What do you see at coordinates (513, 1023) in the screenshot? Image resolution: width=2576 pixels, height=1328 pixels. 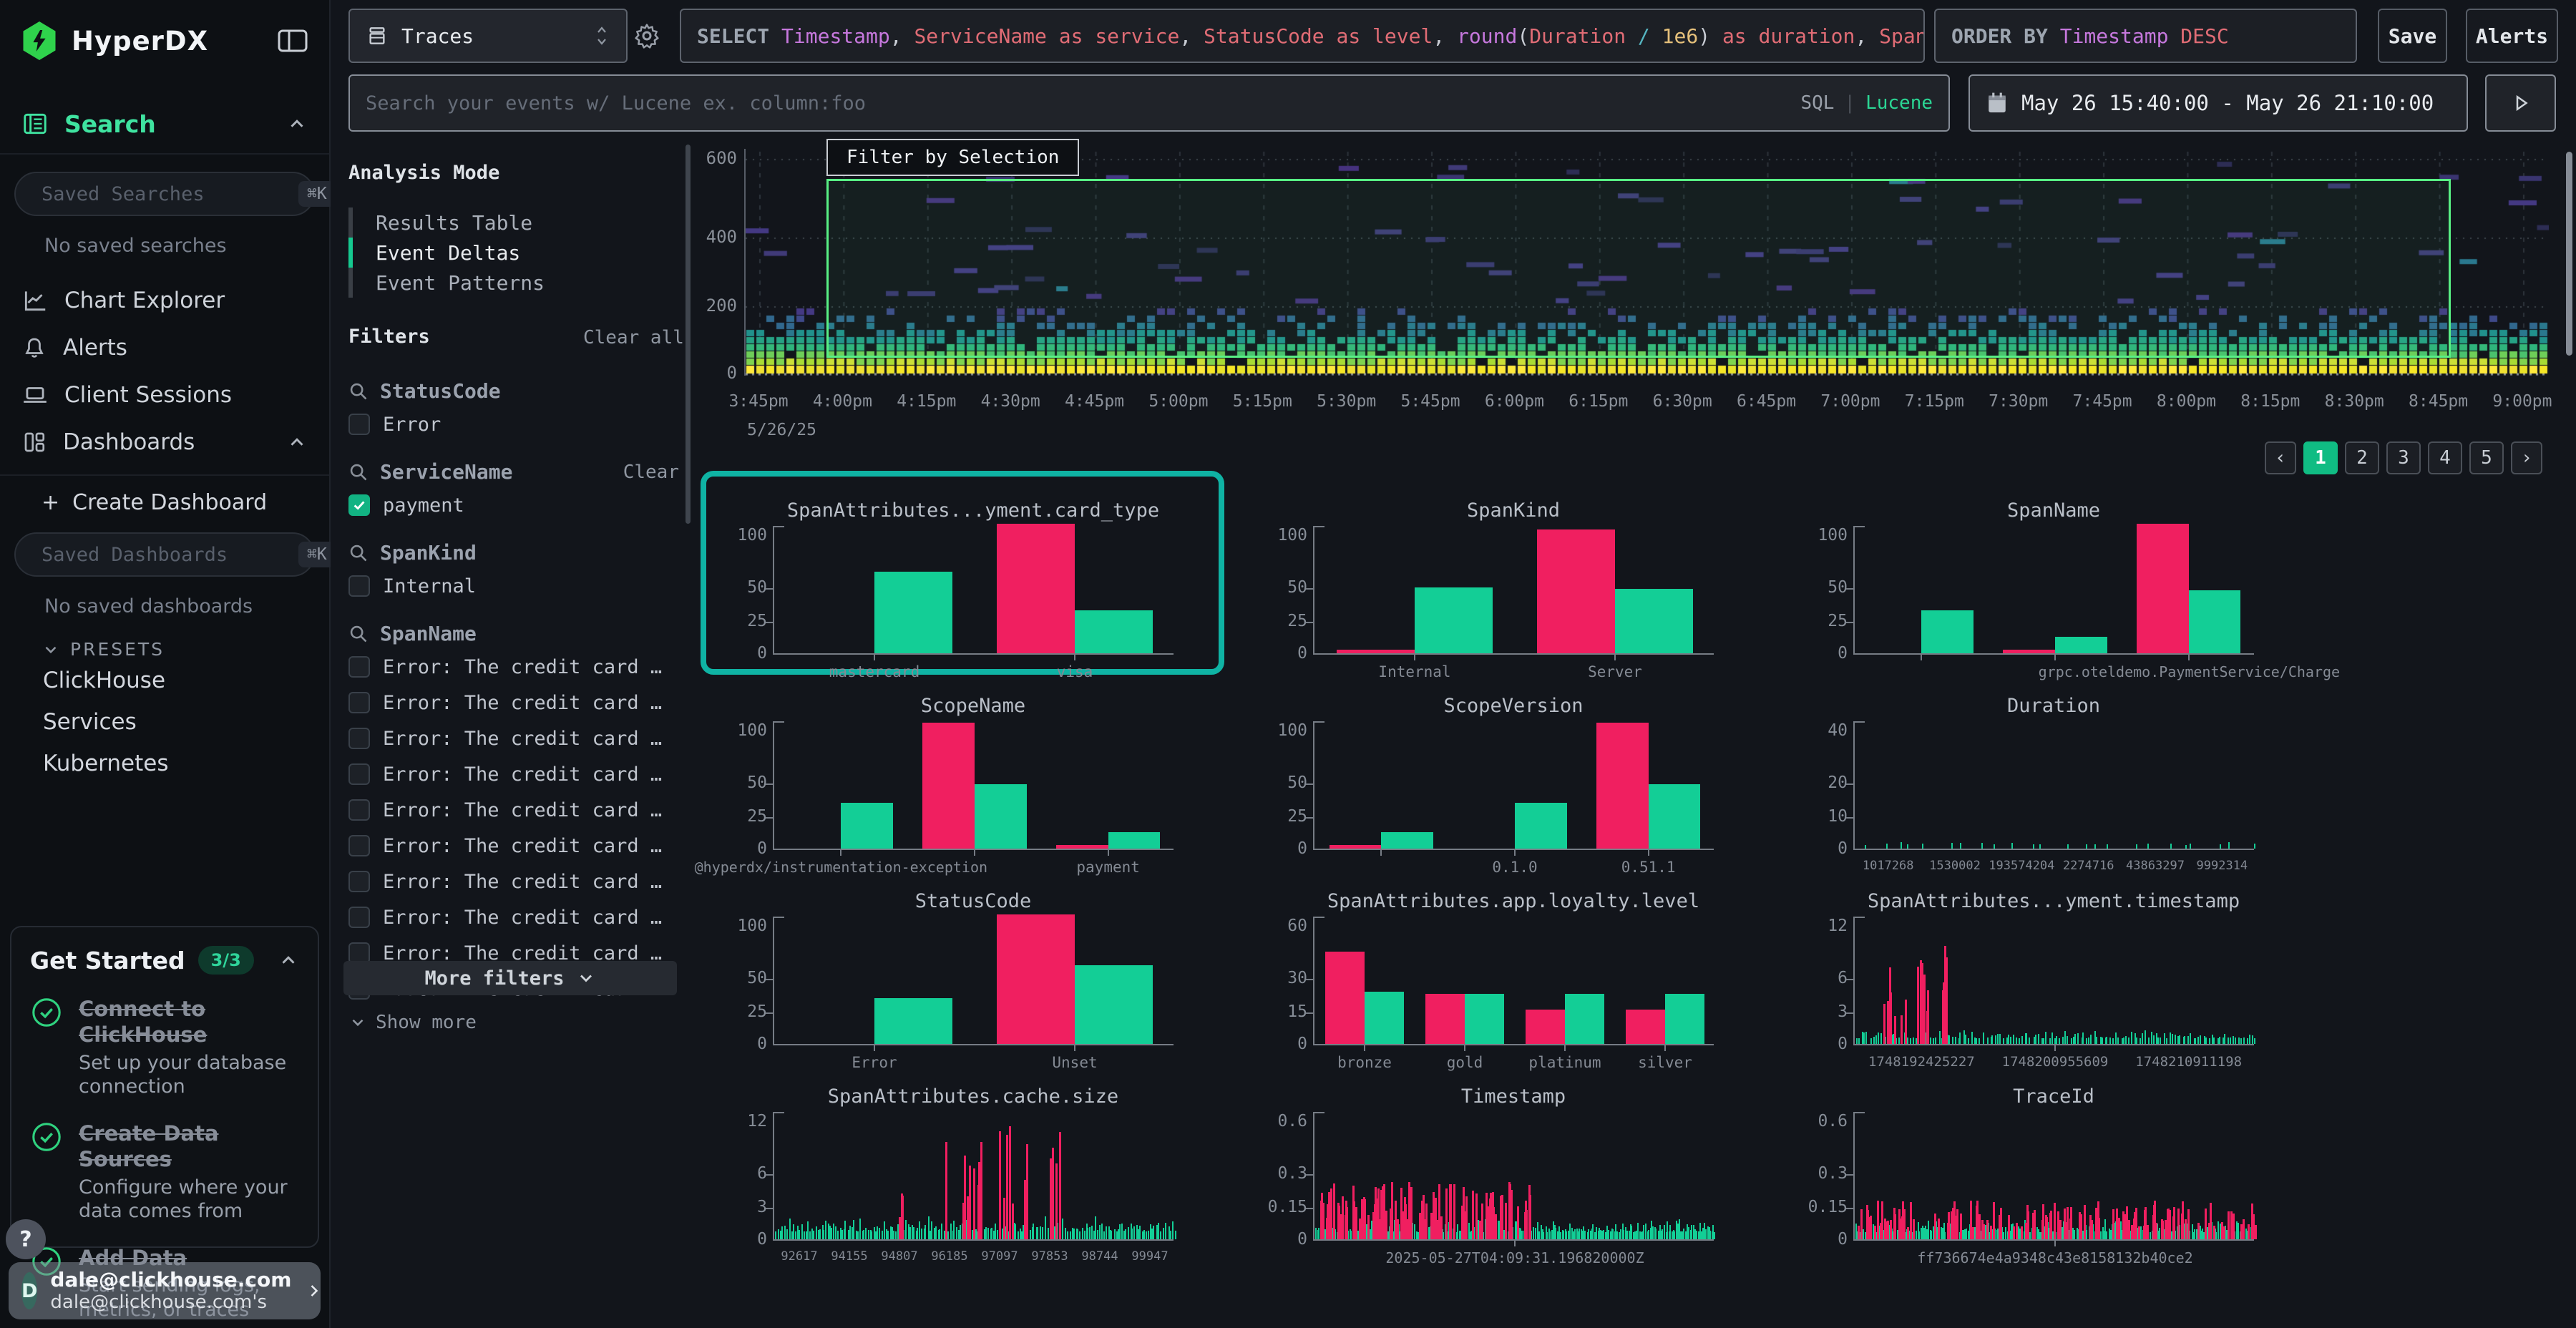 I see `show-more-button: Show more` at bounding box center [513, 1023].